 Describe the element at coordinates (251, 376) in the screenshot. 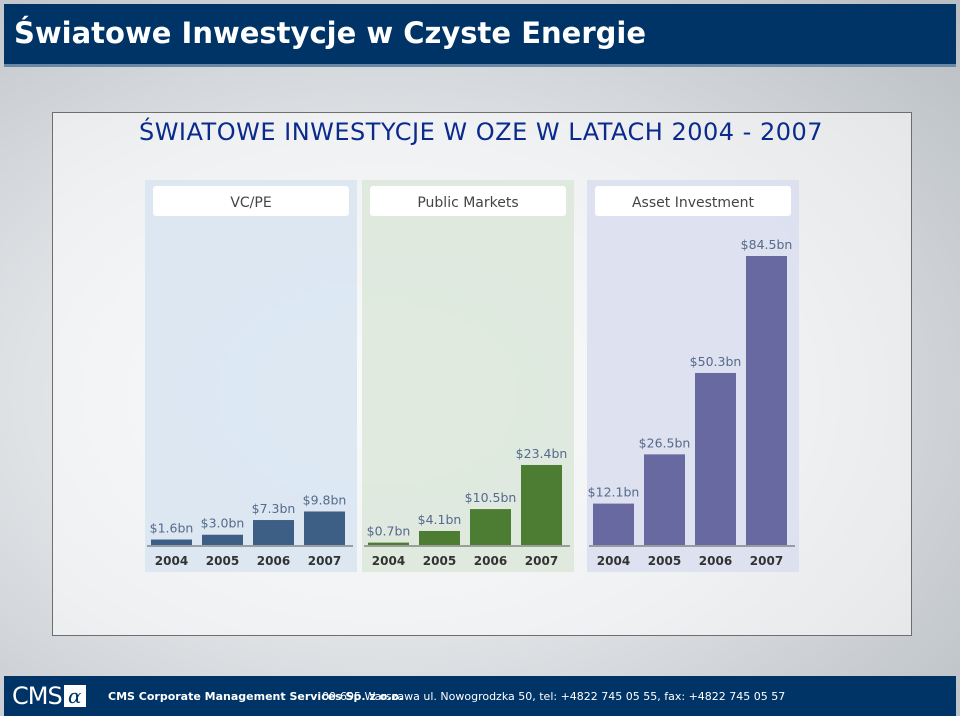

I see `panel-background` at that location.